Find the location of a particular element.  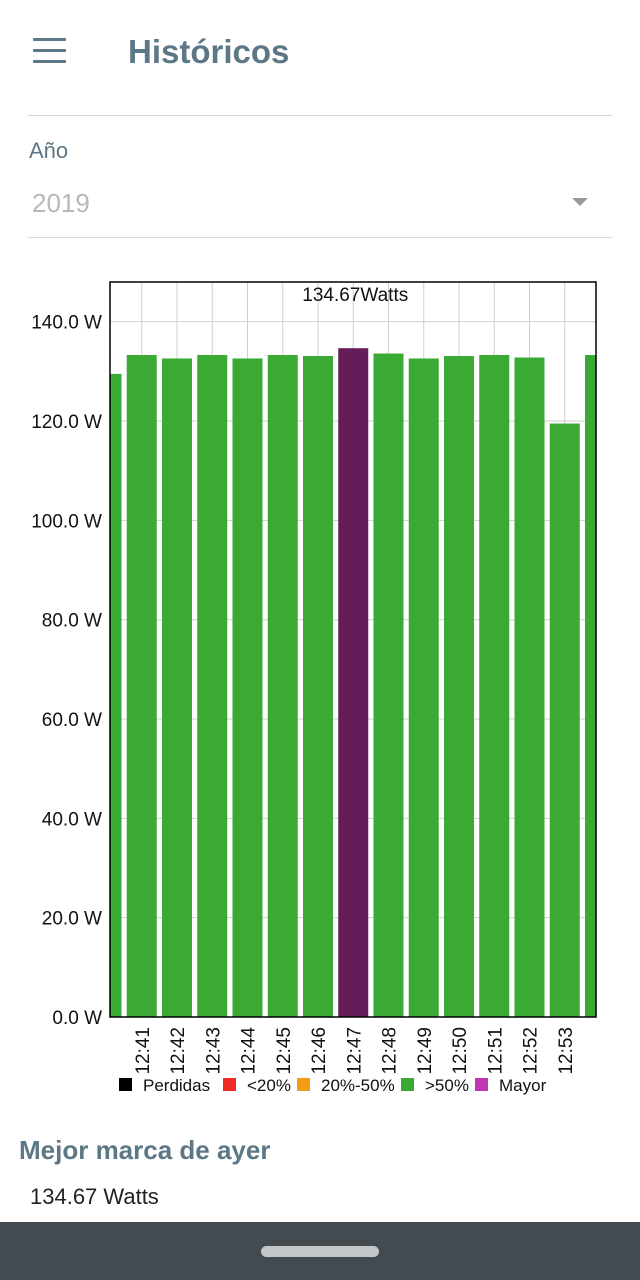

x-tick-label: 12:45 is located at coordinates (284, 1051).